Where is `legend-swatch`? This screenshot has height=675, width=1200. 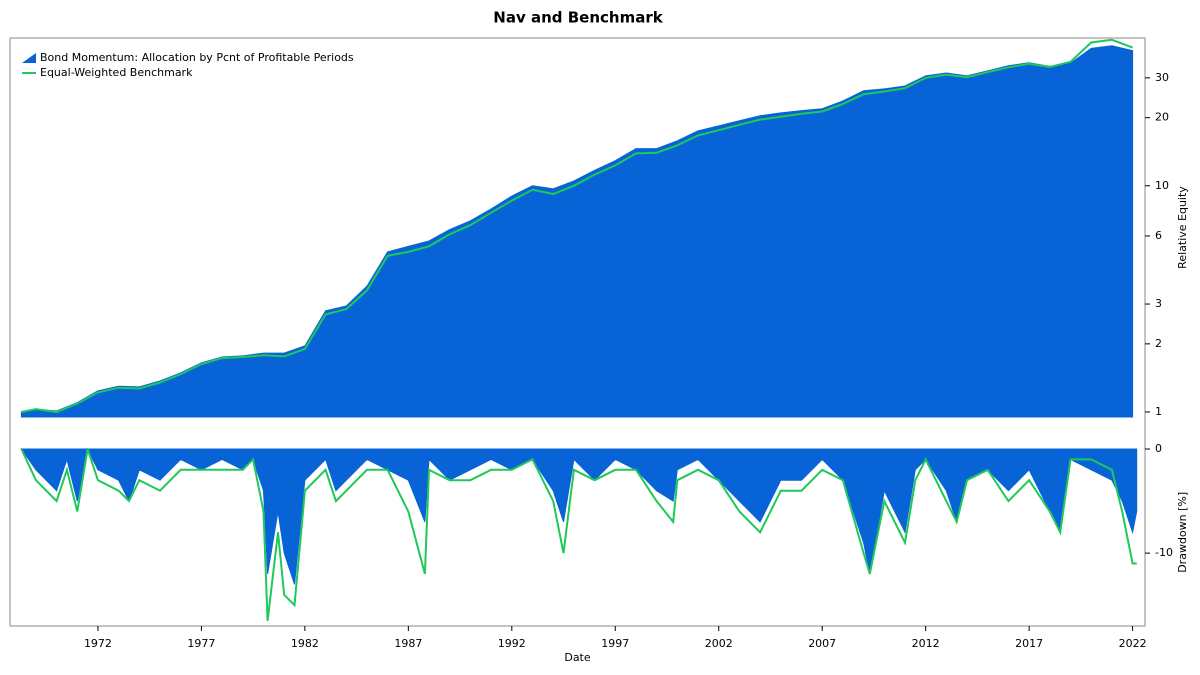
legend-swatch is located at coordinates (29, 58).